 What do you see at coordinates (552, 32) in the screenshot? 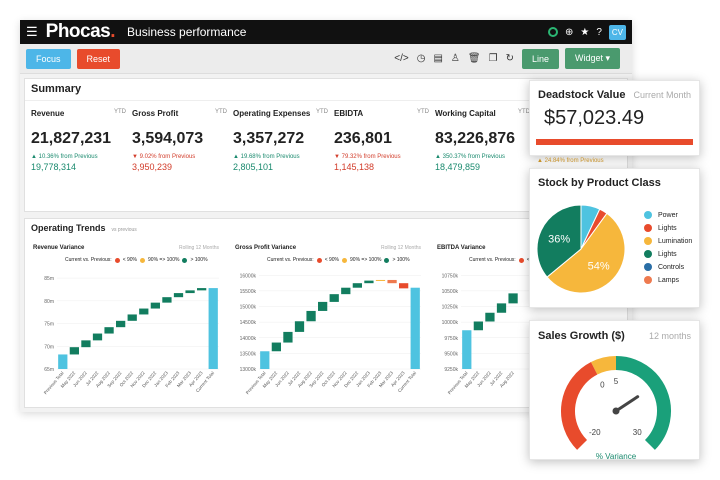
I see `status-icon` at bounding box center [552, 32].